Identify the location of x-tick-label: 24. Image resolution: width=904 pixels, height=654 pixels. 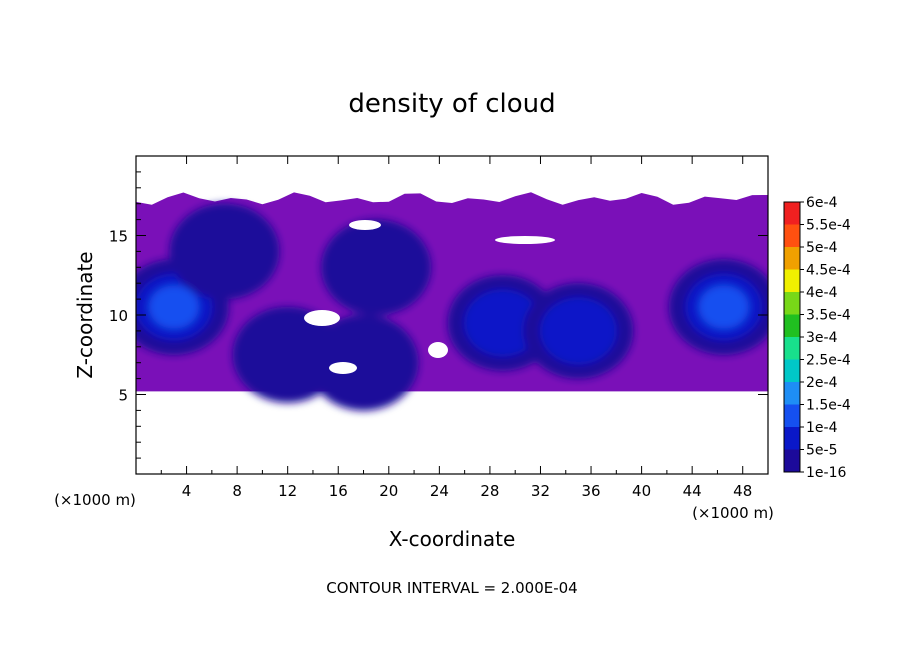
(439, 491).